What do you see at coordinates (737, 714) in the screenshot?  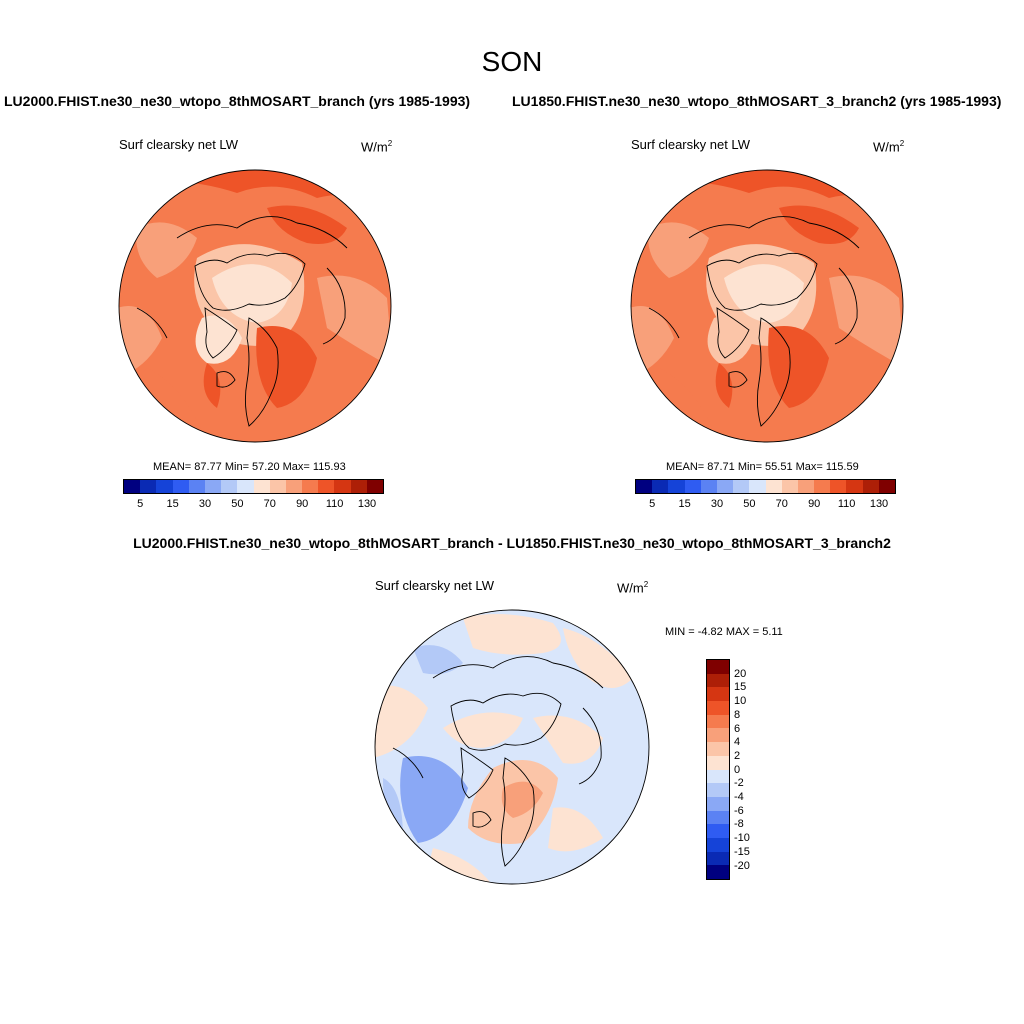 I see `colorbar-tick-label: 8` at bounding box center [737, 714].